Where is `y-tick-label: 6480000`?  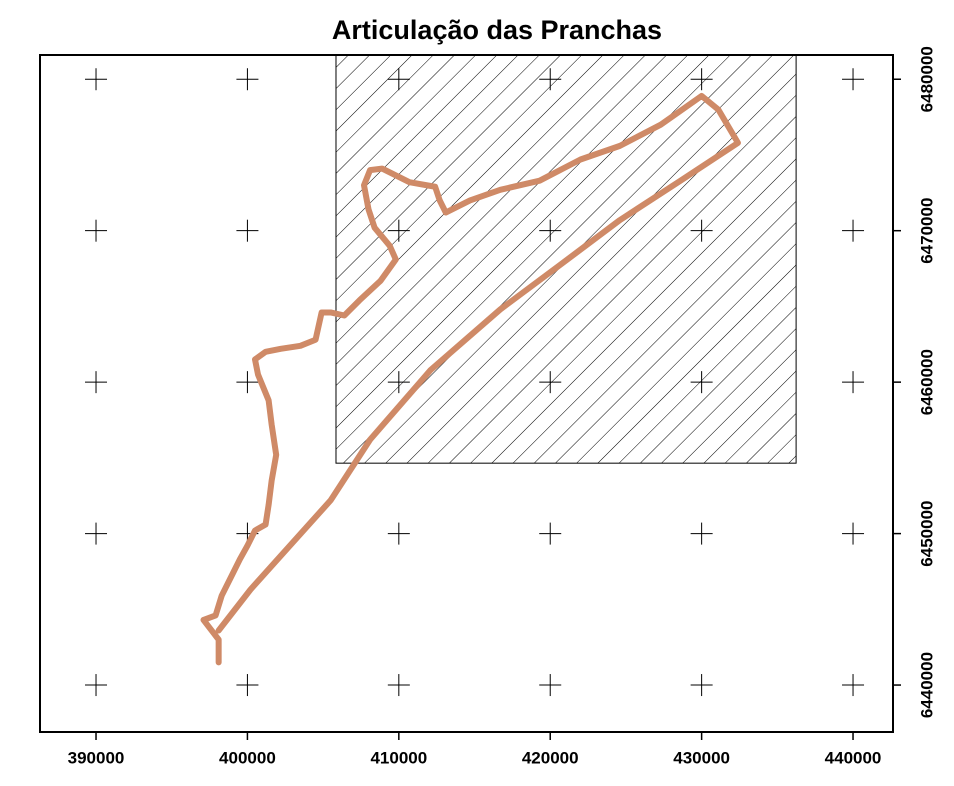 y-tick-label: 6480000 is located at coordinates (926, 79).